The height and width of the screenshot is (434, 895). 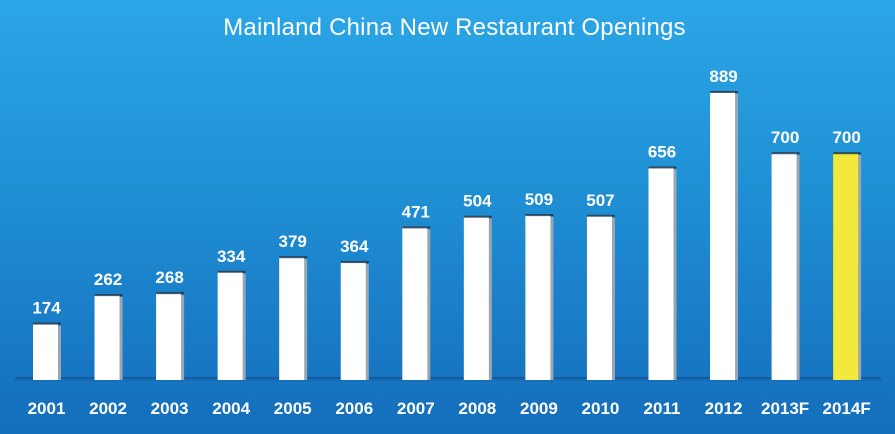 What do you see at coordinates (785, 137) in the screenshot?
I see `value-label-2013f: 700` at bounding box center [785, 137].